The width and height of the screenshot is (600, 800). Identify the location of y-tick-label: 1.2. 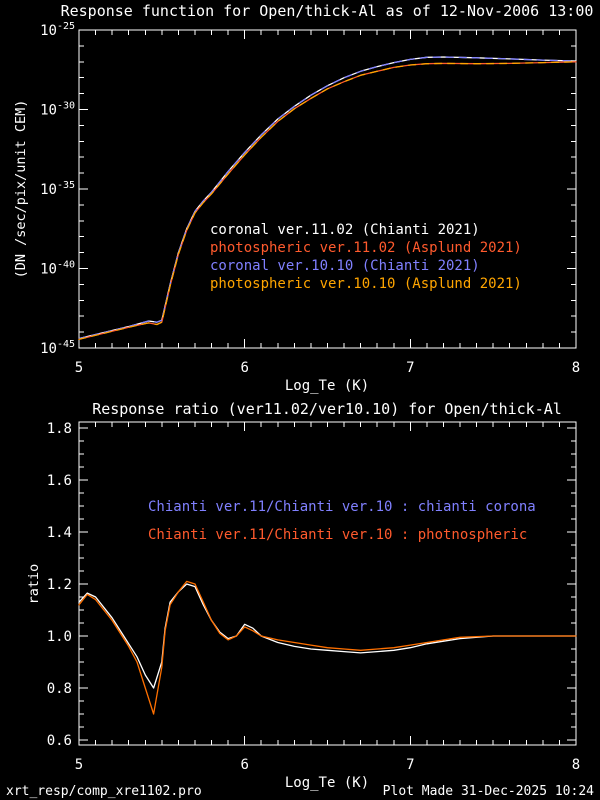
(59, 585).